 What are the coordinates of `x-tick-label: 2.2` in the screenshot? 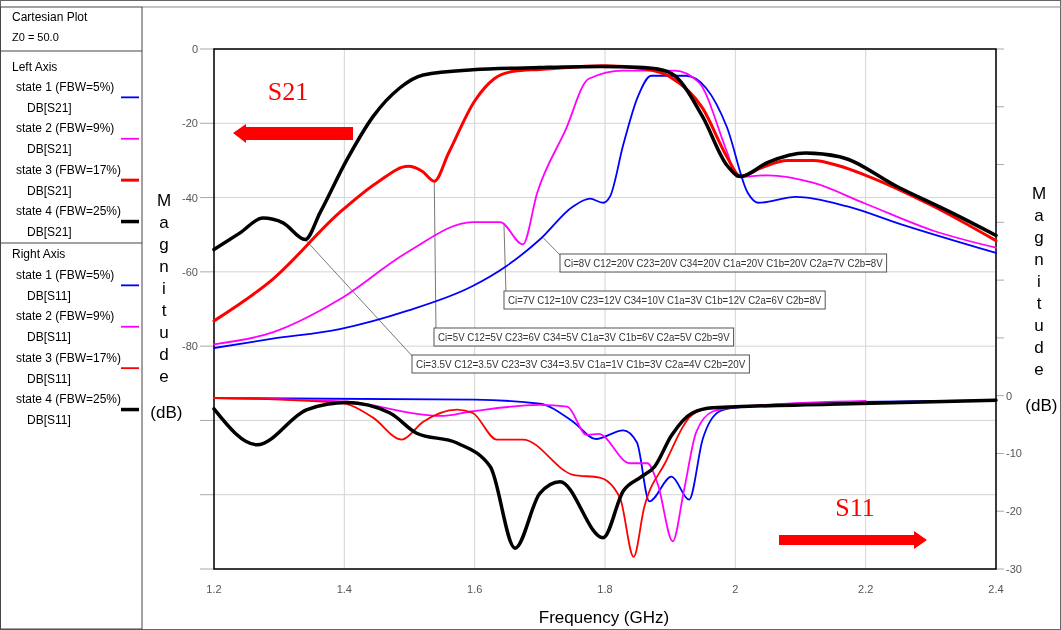 It's located at (866, 589).